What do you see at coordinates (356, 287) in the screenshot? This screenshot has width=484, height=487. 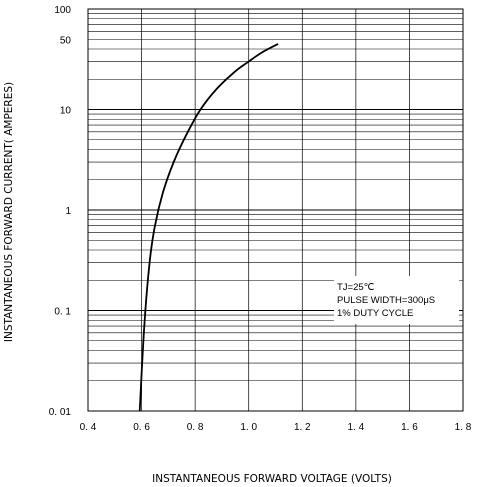 I see `annotation-line-1: TJ=25℃` at bounding box center [356, 287].